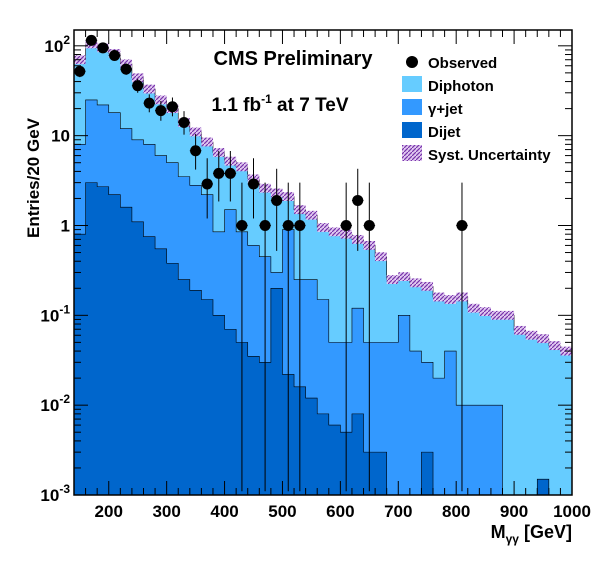 Image resolution: width=596 pixels, height=572 pixels. What do you see at coordinates (109, 511) in the screenshot?
I see `x-tick-label: 200` at bounding box center [109, 511].